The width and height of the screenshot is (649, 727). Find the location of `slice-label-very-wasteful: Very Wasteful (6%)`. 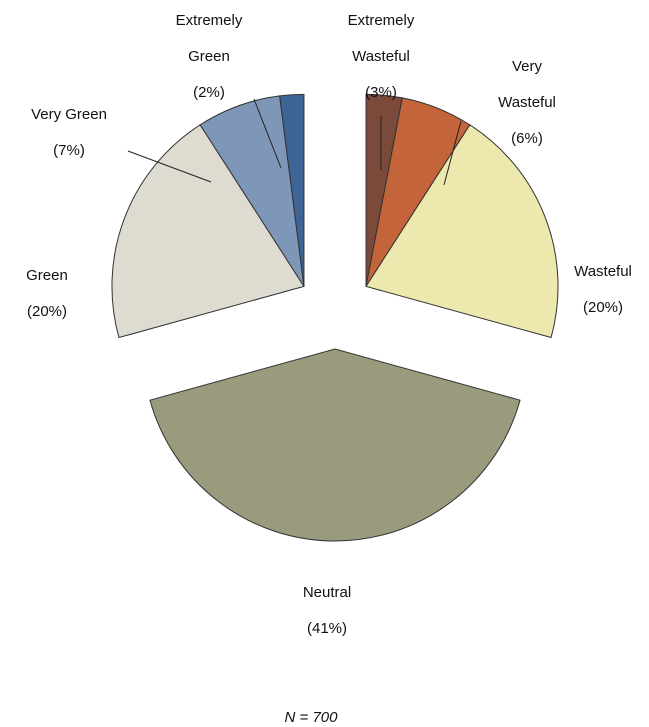

slice-label-very-wasteful: Very Wasteful (6%) is located at coordinates (527, 102).